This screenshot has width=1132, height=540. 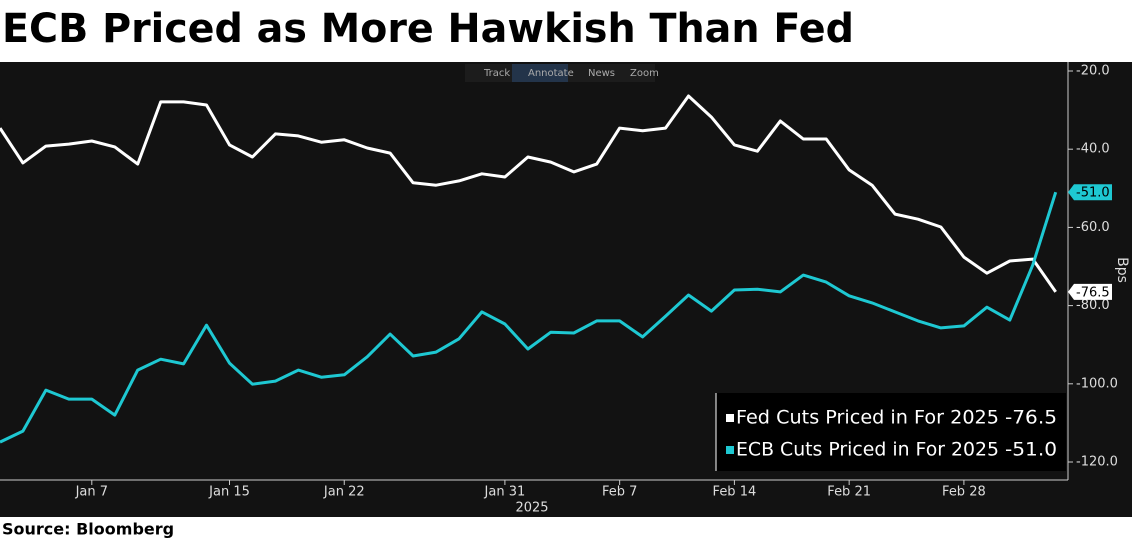 What do you see at coordinates (428, 29) in the screenshot?
I see `chart-title: ECB Priced as More Hawkish Than Fed` at bounding box center [428, 29].